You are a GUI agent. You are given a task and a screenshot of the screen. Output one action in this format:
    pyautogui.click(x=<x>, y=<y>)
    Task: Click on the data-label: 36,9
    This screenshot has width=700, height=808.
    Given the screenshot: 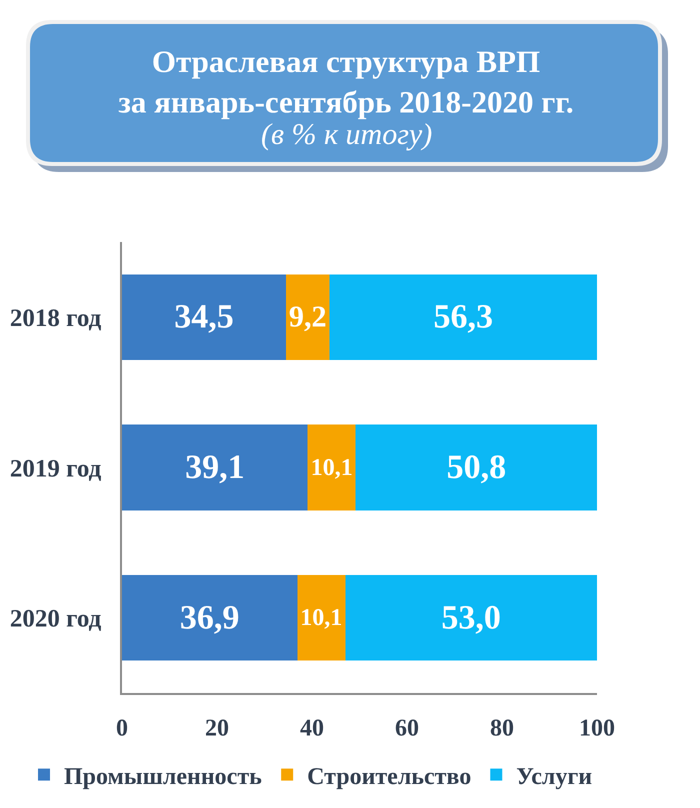 What is the action you would take?
    pyautogui.click(x=210, y=617)
    